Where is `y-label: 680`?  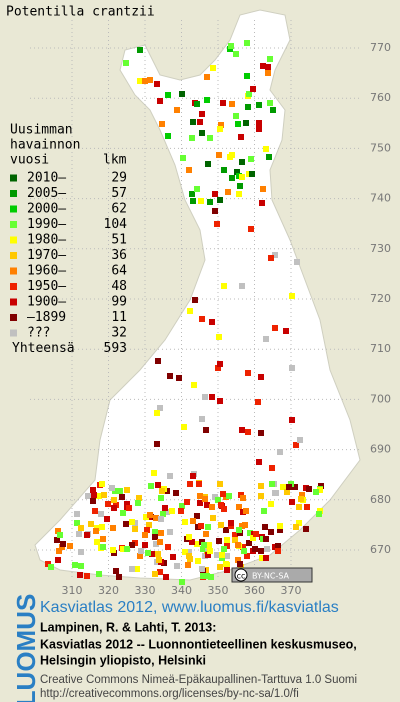 y-label: 680 is located at coordinates (380, 499).